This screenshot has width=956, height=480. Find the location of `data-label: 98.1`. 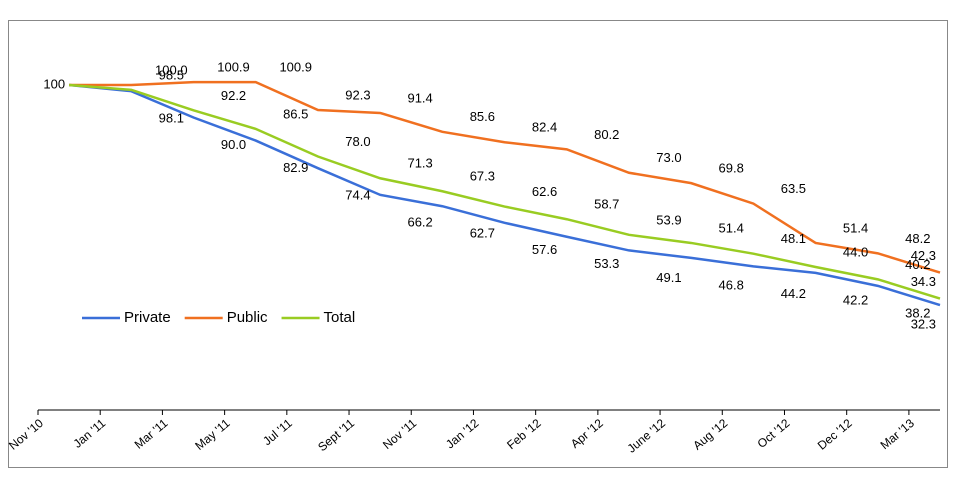

data-label: 98.1 is located at coordinates (171, 118).